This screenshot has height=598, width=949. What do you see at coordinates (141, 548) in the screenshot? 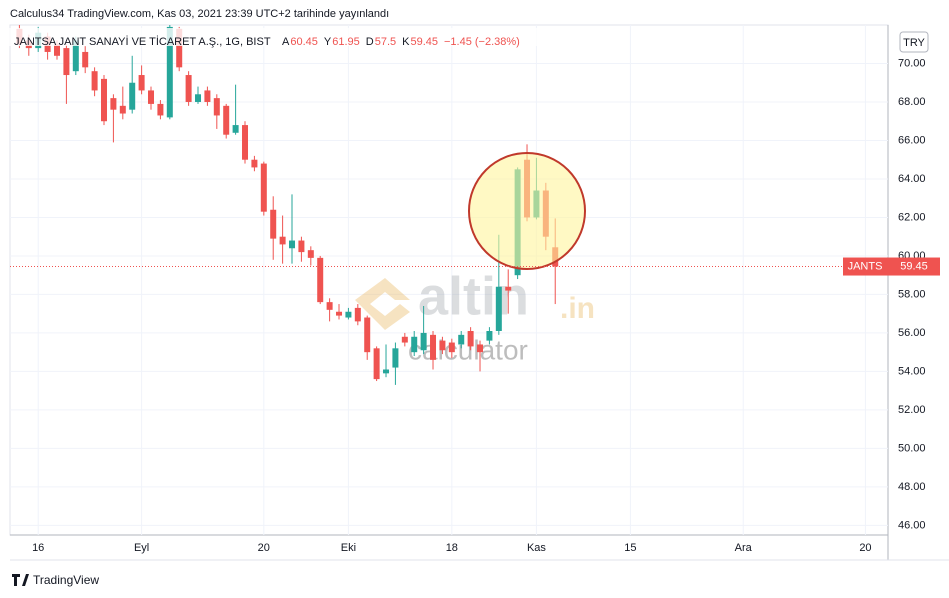
I see `x-tick-label: Eyl` at bounding box center [141, 548].